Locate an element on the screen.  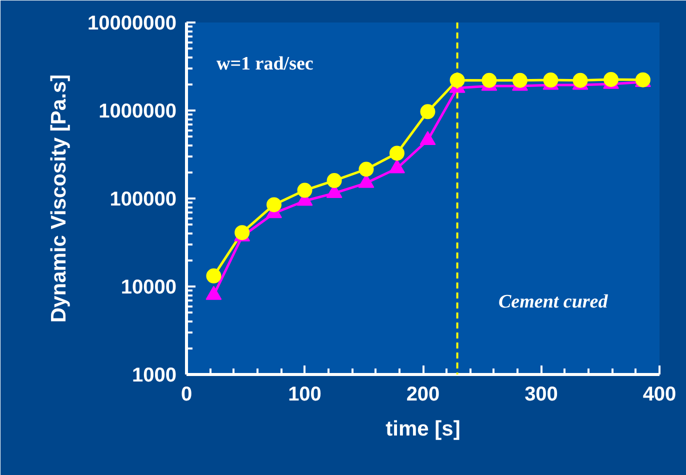
y-tick-label: 1000 is located at coordinates (154, 375).